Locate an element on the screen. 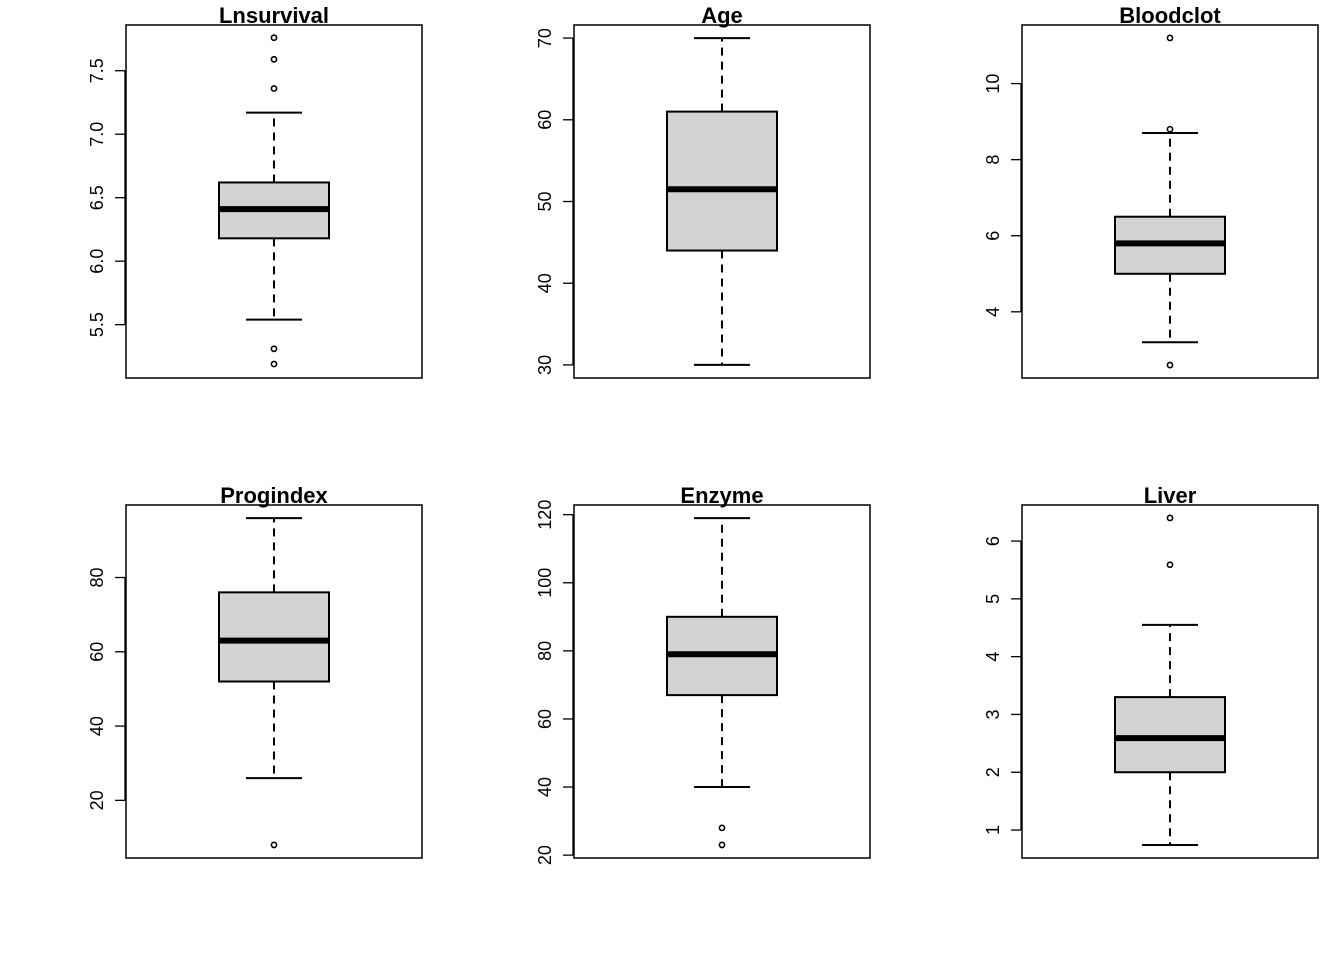  y-tick-label: 7.5 is located at coordinates (97, 70).